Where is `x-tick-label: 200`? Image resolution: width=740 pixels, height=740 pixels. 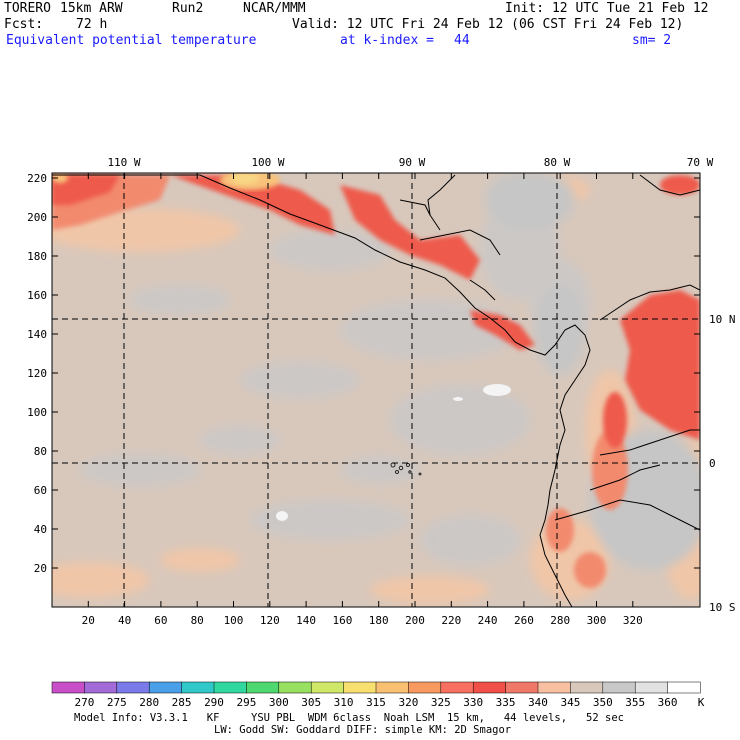
x-tick-label: 200 is located at coordinates (415, 620).